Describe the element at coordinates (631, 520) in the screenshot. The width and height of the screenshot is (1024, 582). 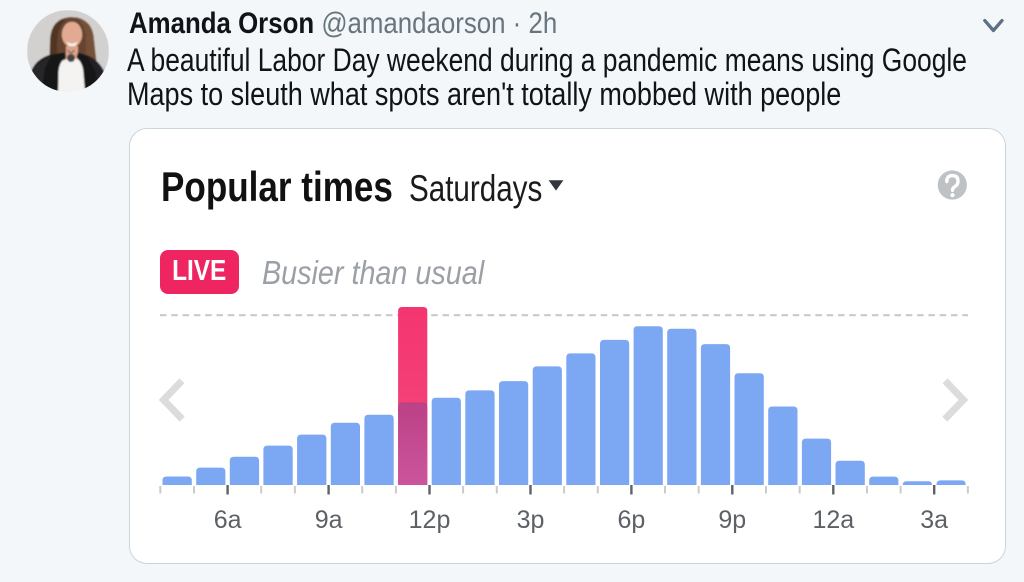
I see `svg-text: 6p` at that location.